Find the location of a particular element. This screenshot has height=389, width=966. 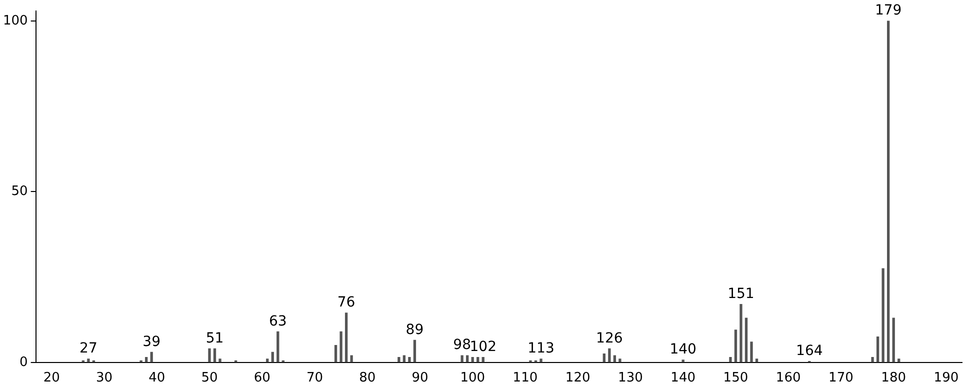

x-tick-label: 120 is located at coordinates (577, 378).